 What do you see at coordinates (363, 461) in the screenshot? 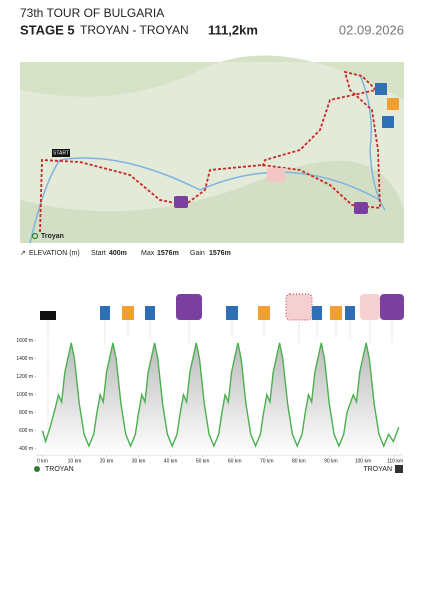
I see `x-tick-label: 100 km` at bounding box center [363, 461].